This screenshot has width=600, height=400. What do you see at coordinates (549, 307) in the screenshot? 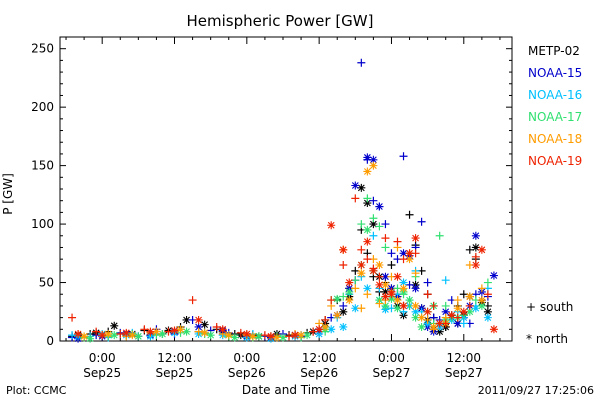
I see `marker-legend-entry: + south` at bounding box center [549, 307].